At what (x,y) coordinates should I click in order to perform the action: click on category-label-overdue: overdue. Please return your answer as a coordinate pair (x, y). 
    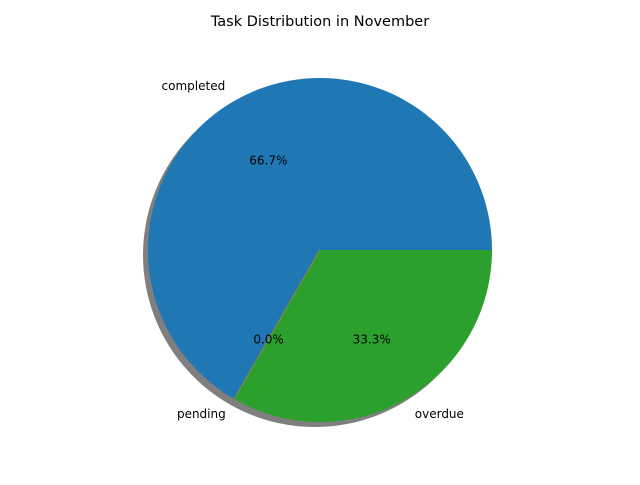
    Looking at the image, I should click on (439, 414).